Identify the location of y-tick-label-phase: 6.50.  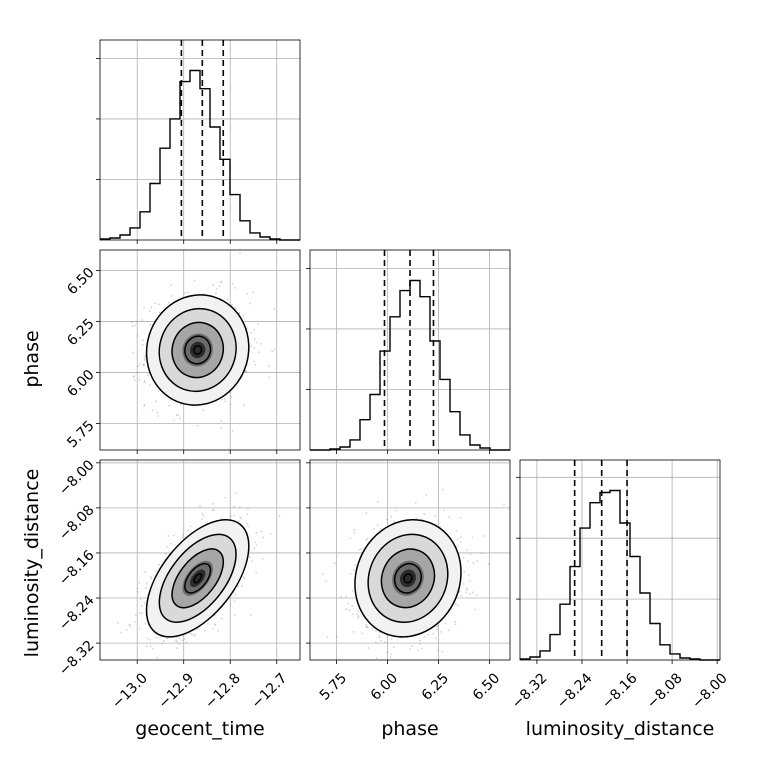
(80, 281).